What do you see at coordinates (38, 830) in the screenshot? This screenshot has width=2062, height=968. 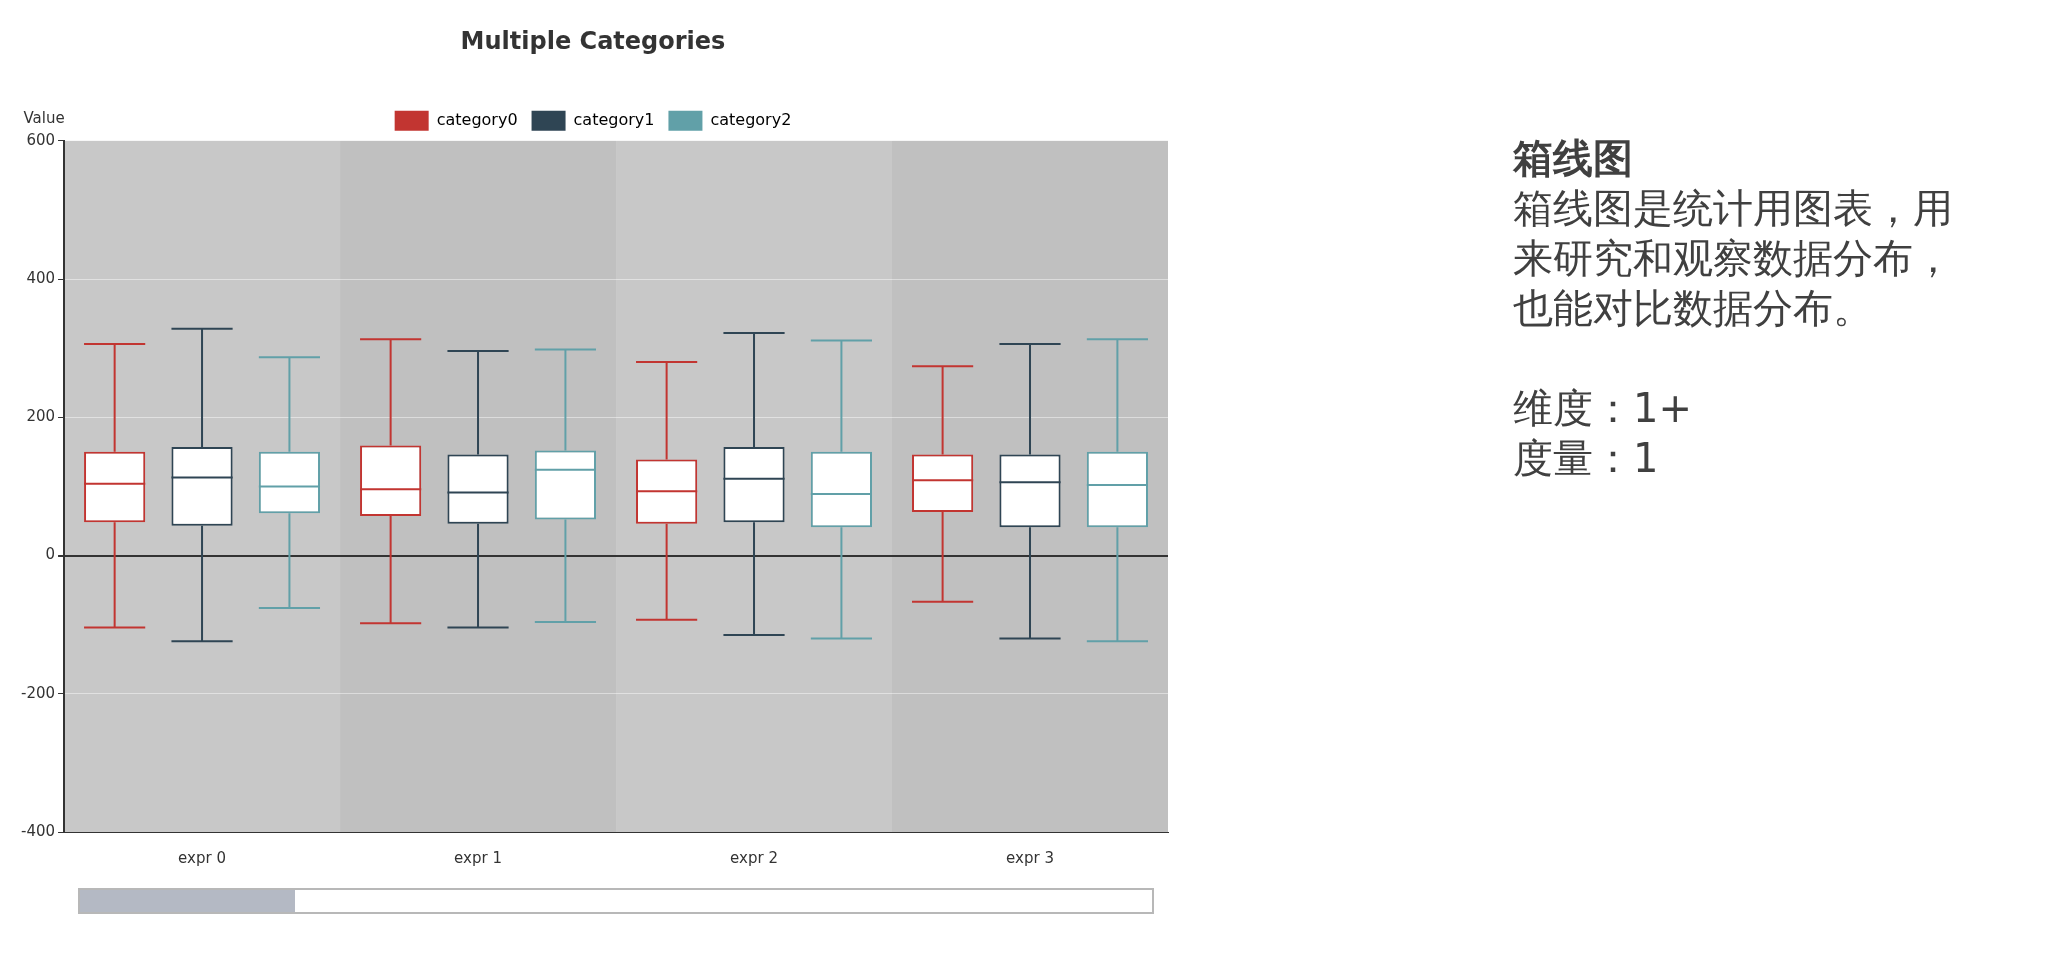 I see `y-tick-label: -400` at bounding box center [38, 830].